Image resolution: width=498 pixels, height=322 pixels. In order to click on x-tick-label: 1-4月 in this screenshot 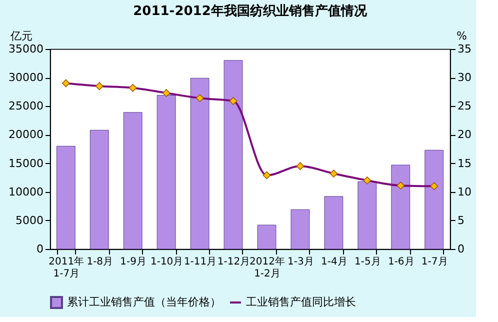, I will do `click(334, 262)`.